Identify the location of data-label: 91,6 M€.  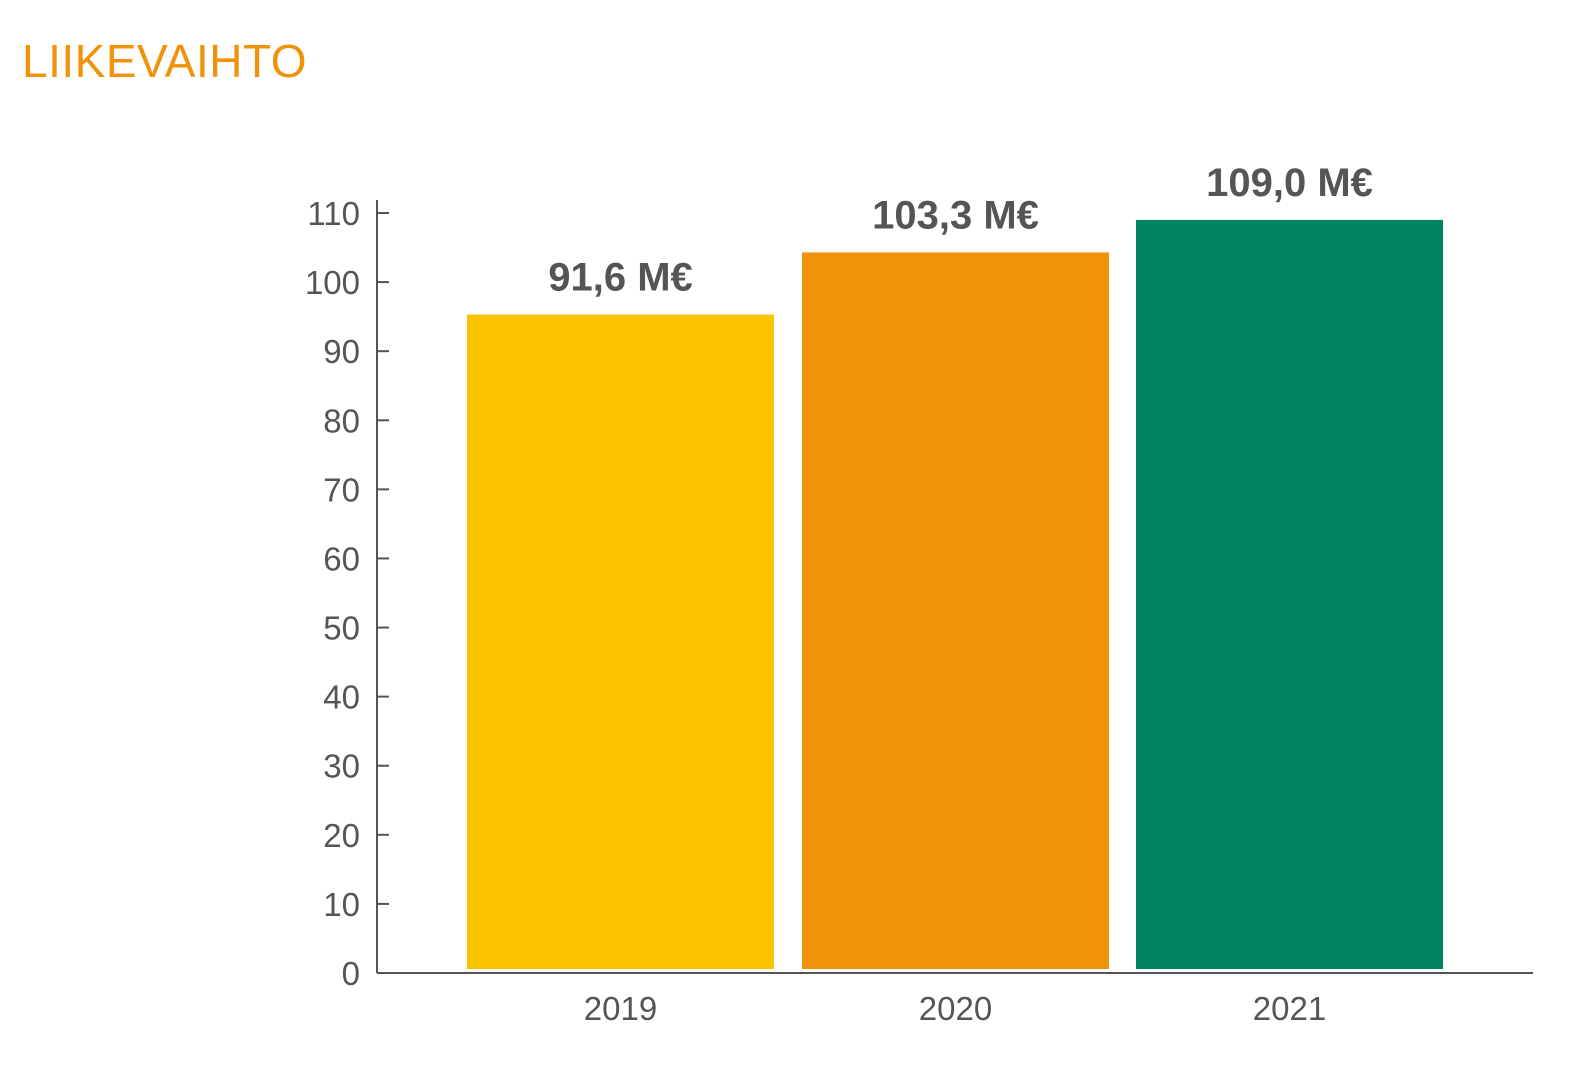
(620, 278).